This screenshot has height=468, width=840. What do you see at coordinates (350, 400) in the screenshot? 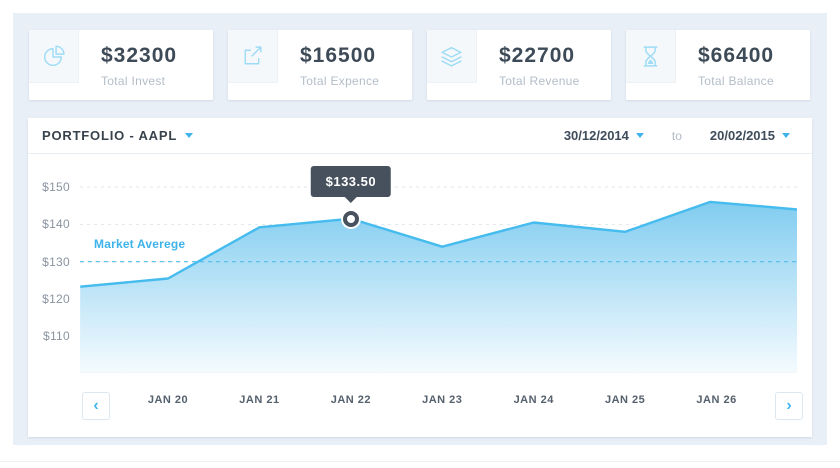
I see `x-tick-label: JAN 22` at bounding box center [350, 400].